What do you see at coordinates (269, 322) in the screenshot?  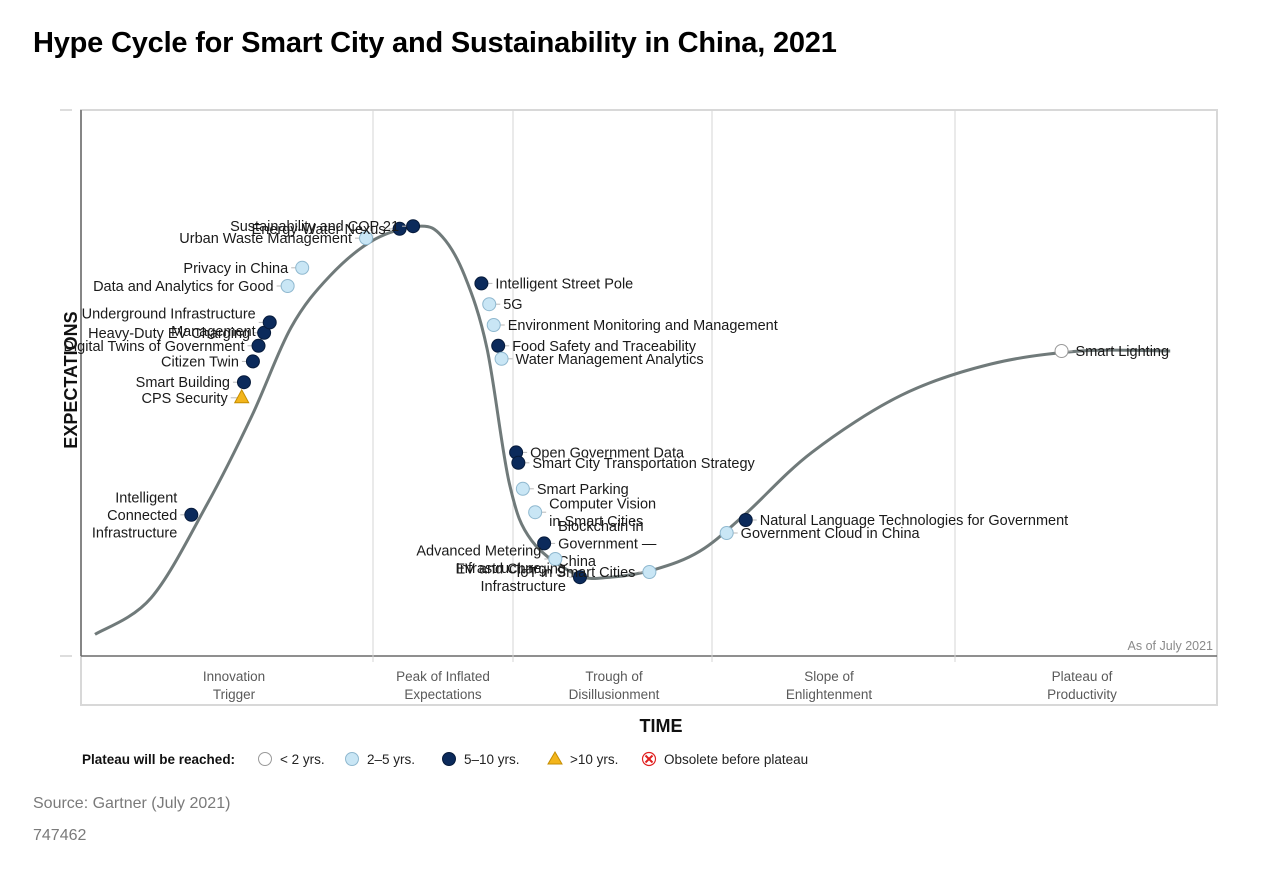 I see `marker-underground-infrastructure-management` at bounding box center [269, 322].